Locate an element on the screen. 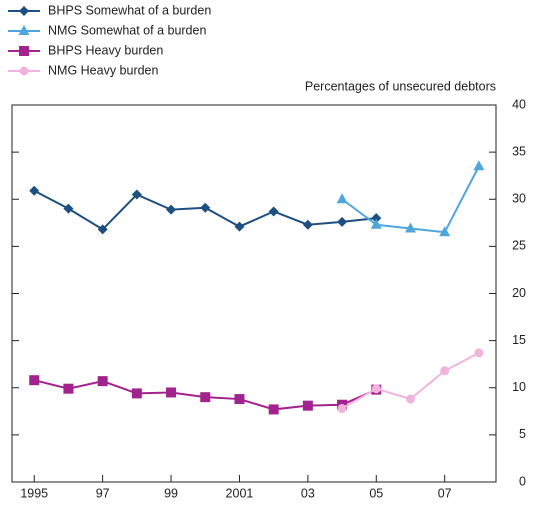 Image resolution: width=536 pixels, height=507 pixels. y-tick-label: 40 is located at coordinates (519, 104).